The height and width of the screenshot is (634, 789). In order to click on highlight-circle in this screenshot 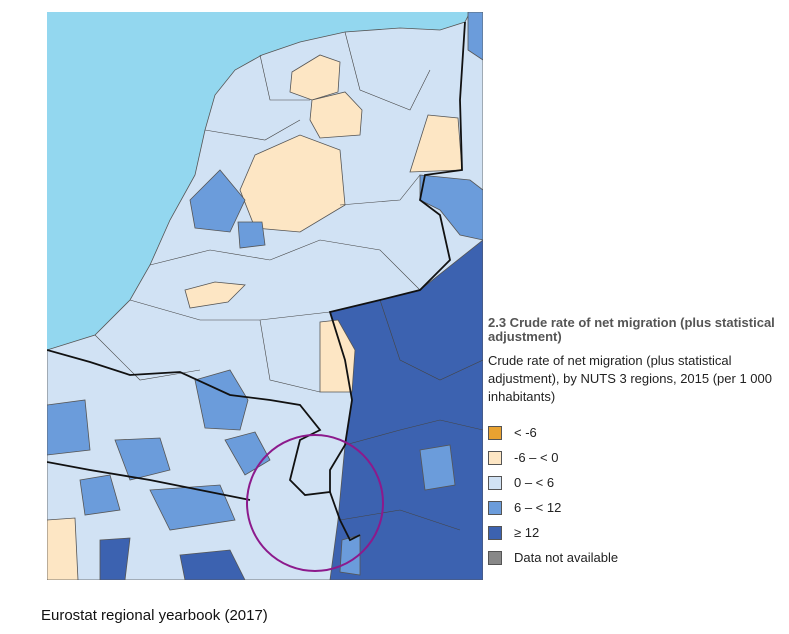, I will do `click(315, 503)`.